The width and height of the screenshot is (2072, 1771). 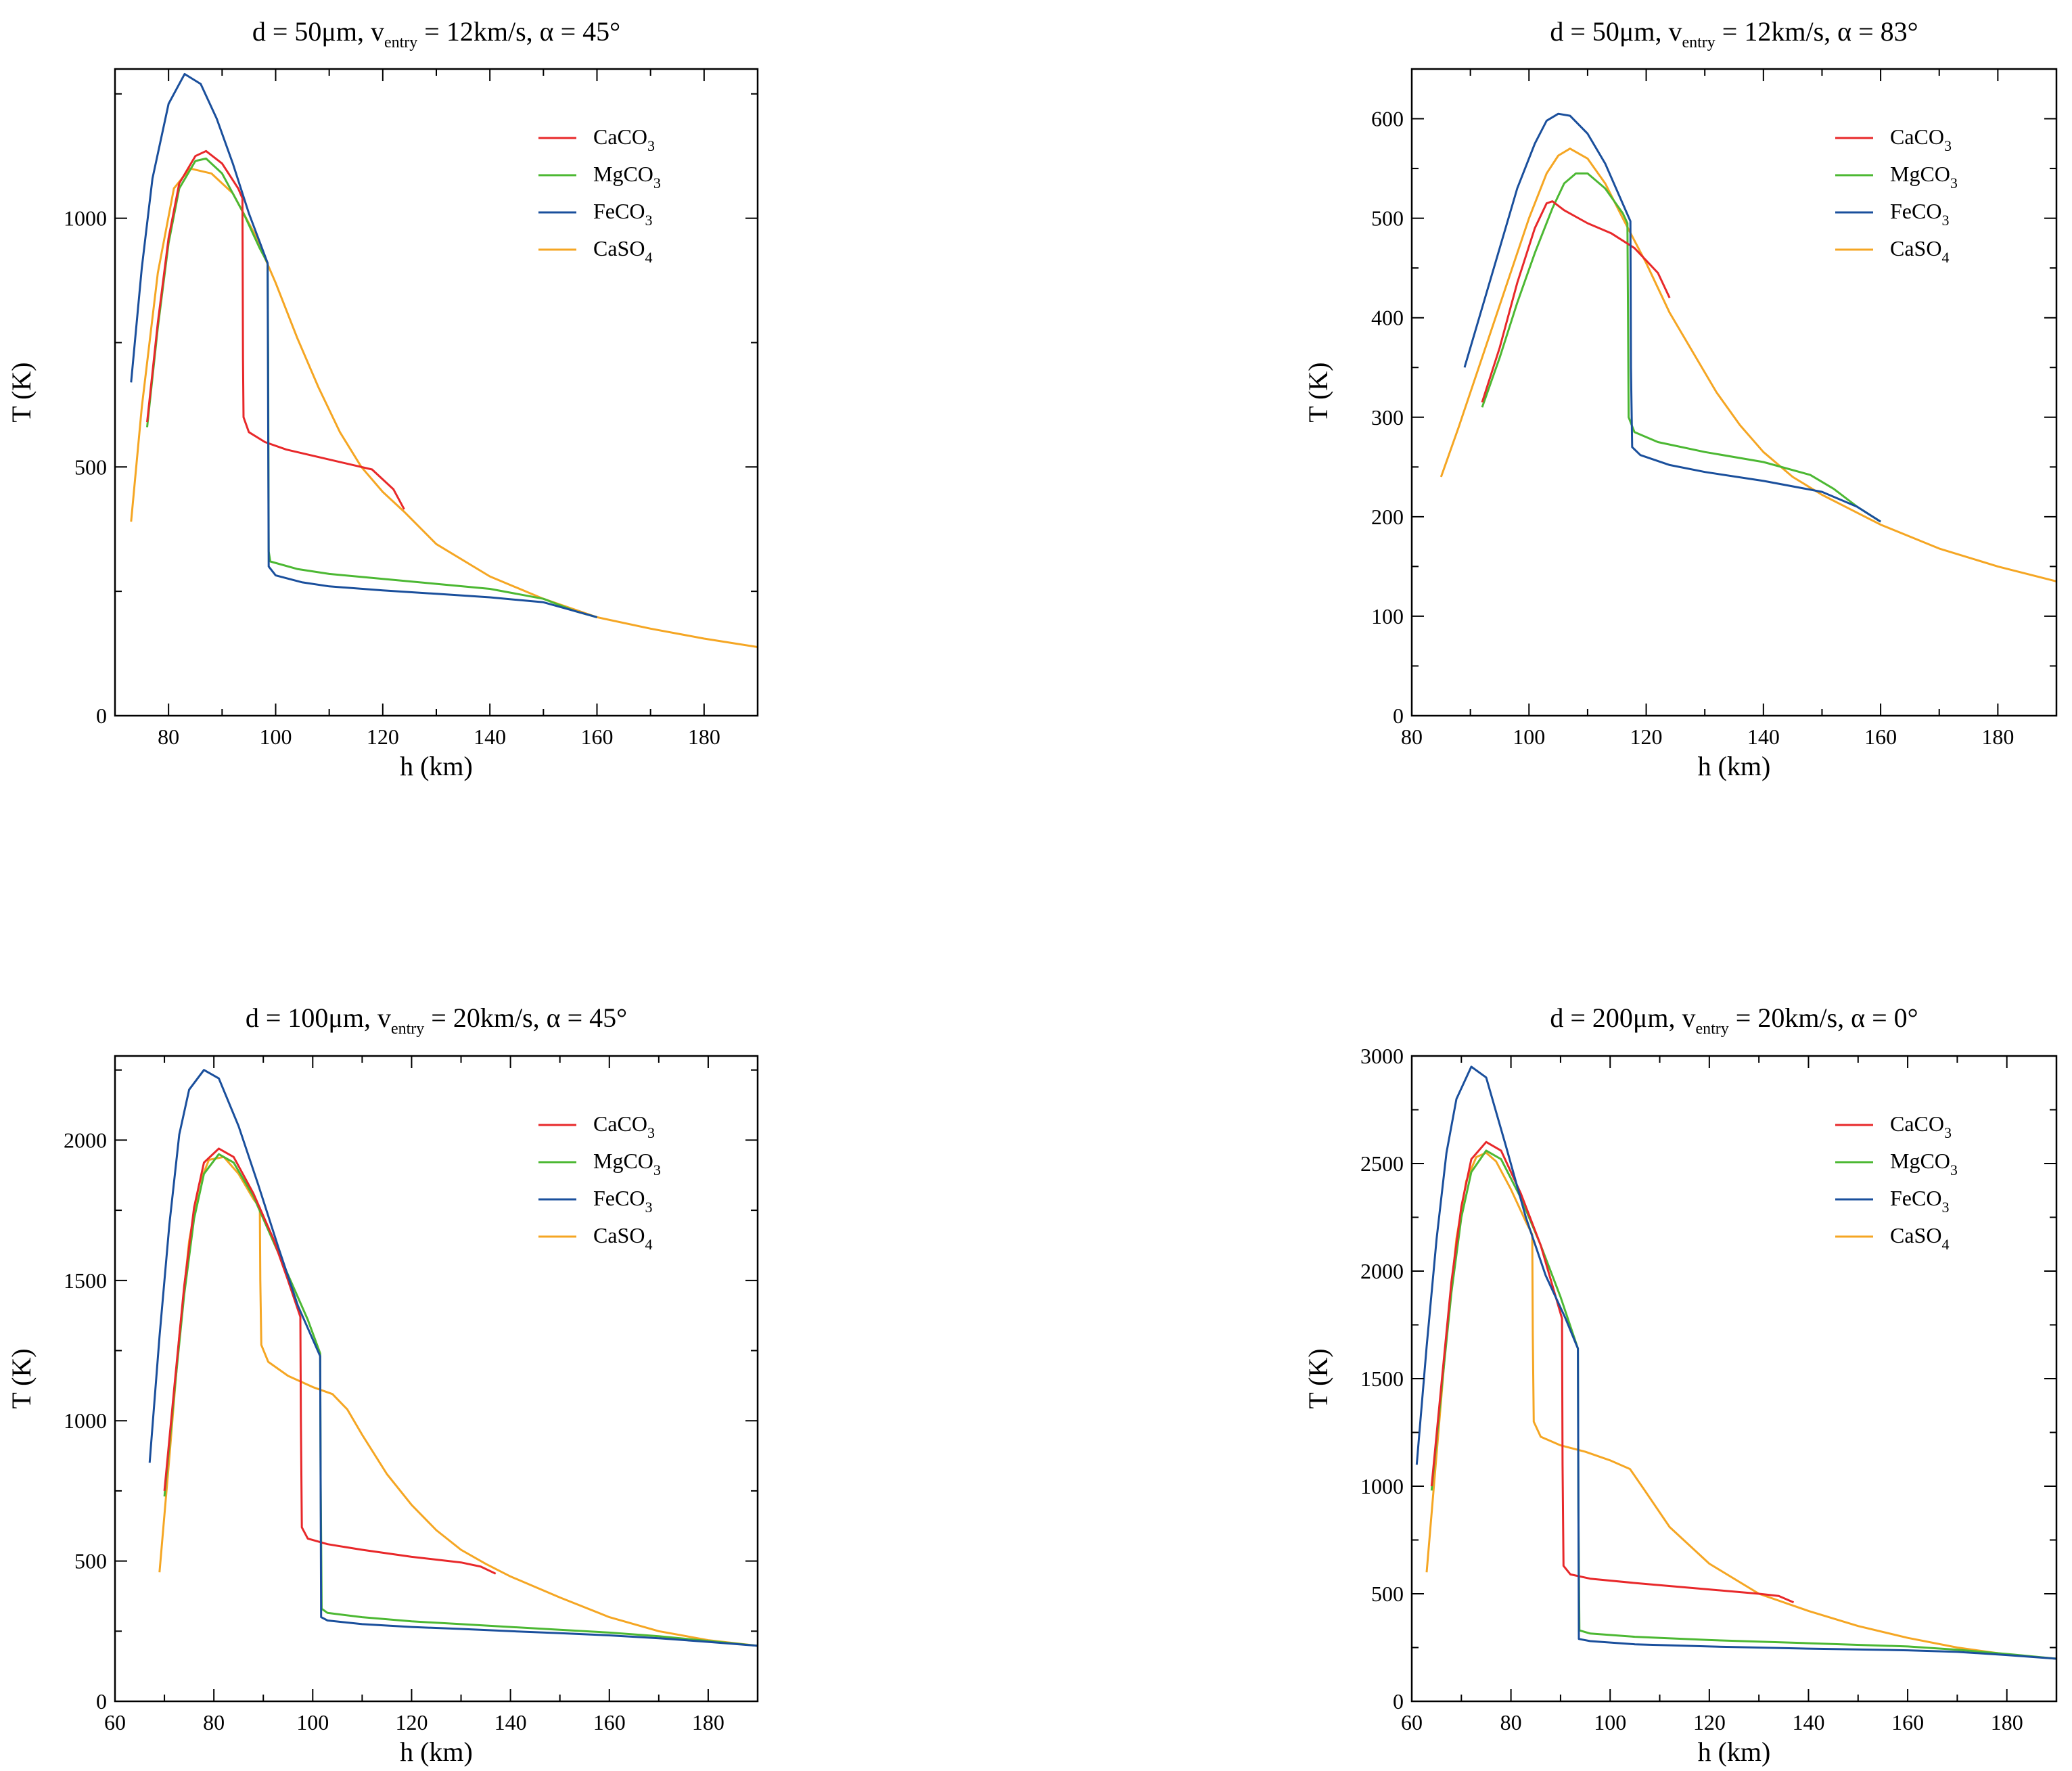 I want to click on y-tick-label: 100, so click(x=1387, y=616).